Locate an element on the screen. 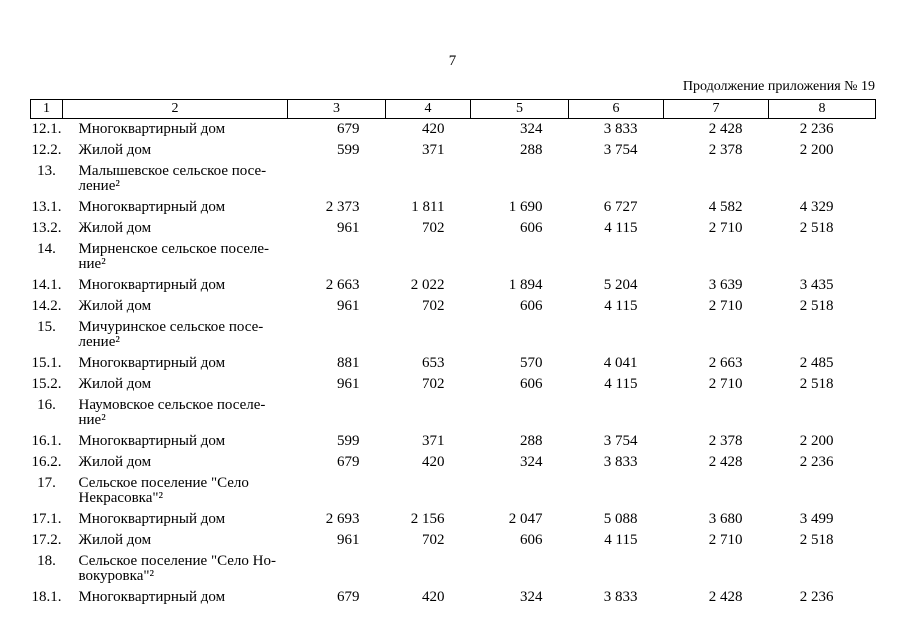 The height and width of the screenshot is (640, 905). row-value: 2 047 is located at coordinates (525, 519).